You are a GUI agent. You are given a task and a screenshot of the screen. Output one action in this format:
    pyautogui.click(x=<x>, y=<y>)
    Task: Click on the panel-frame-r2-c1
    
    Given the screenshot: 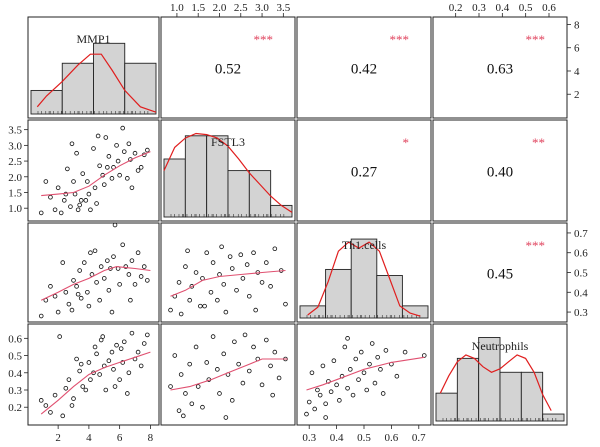 What is the action you would take?
    pyautogui.click(x=228, y=272)
    